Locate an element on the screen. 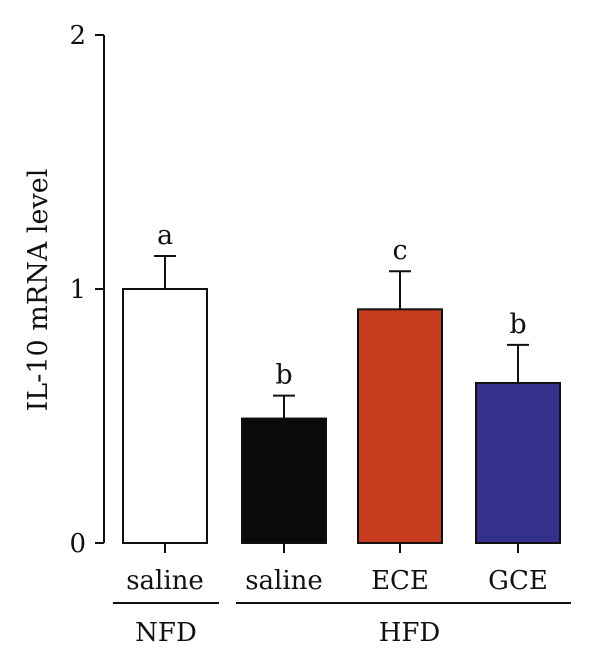 This screenshot has width=600, height=663. group-label: NFD is located at coordinates (166, 633).